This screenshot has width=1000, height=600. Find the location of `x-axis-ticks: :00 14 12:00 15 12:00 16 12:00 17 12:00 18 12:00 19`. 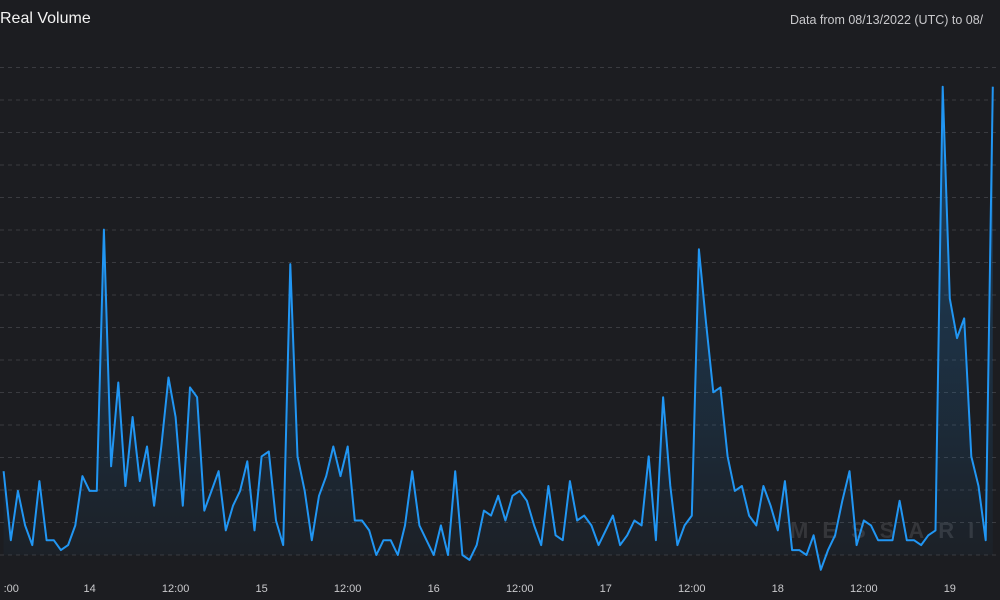

x-axis-ticks: :00 14 12:00 15 12:00 16 12:00 17 12:00 18 12:00 19 is located at coordinates (480, 589).